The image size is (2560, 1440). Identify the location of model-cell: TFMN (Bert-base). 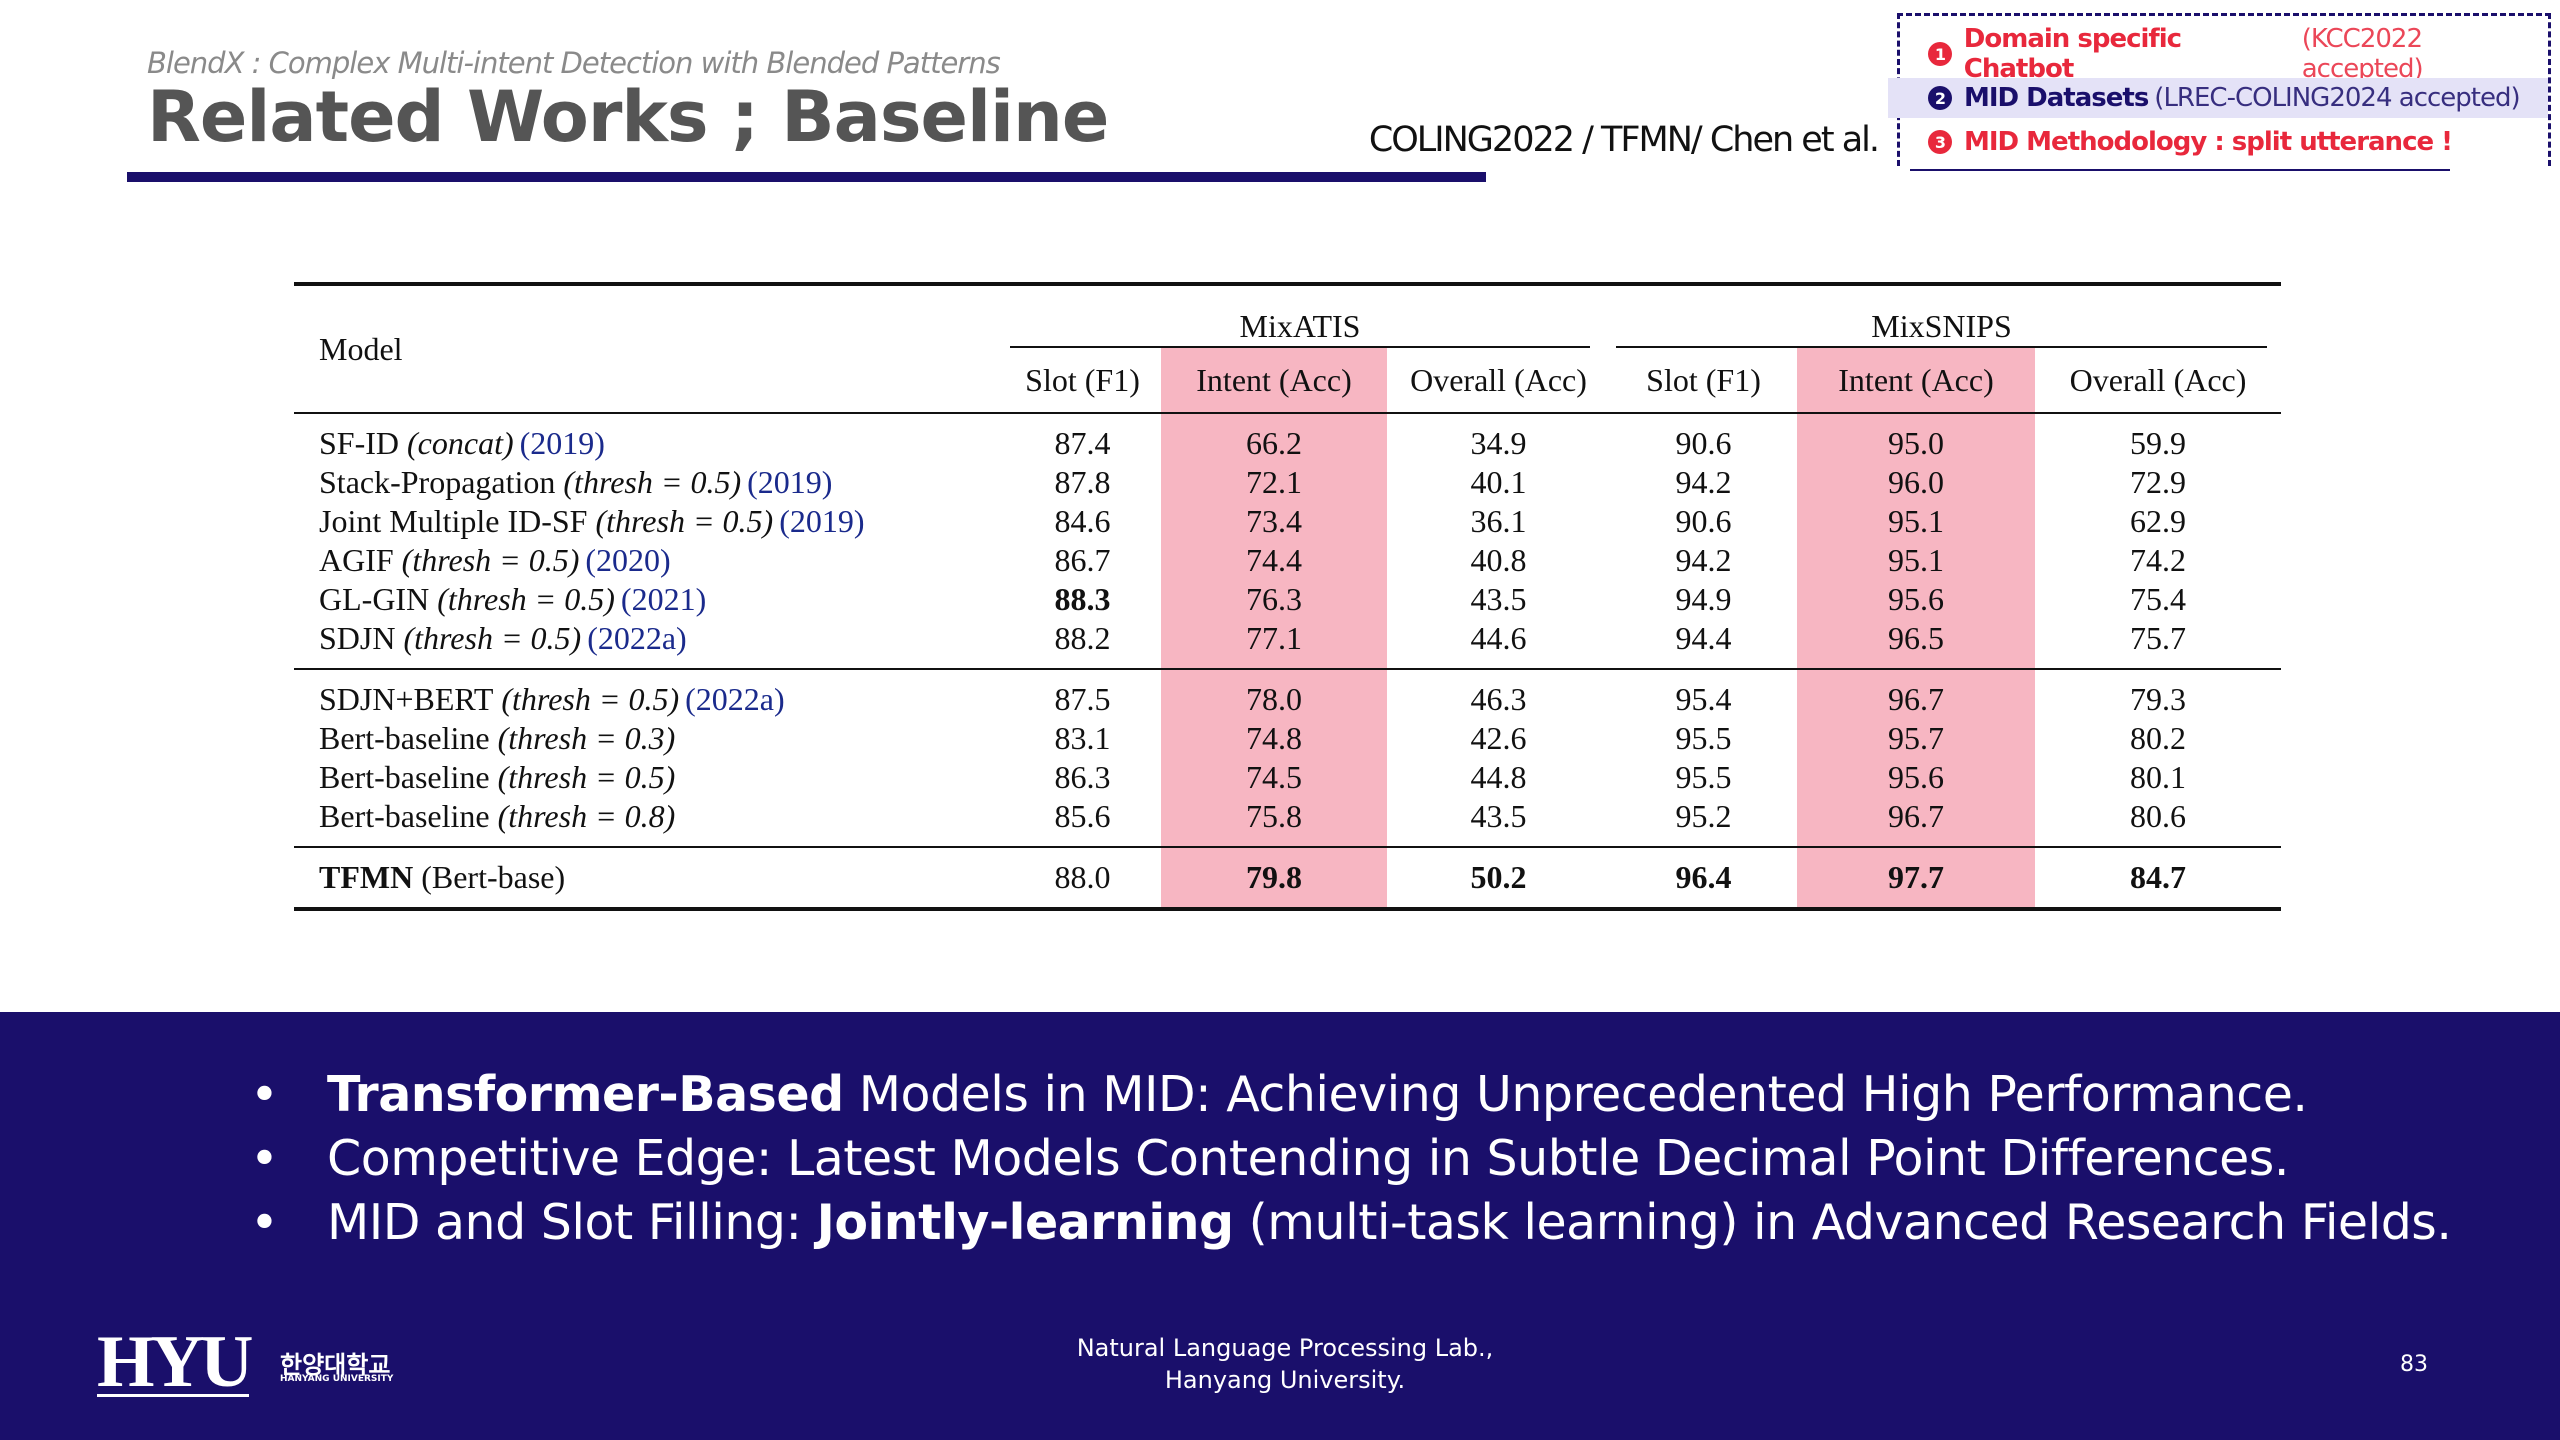
(649, 878).